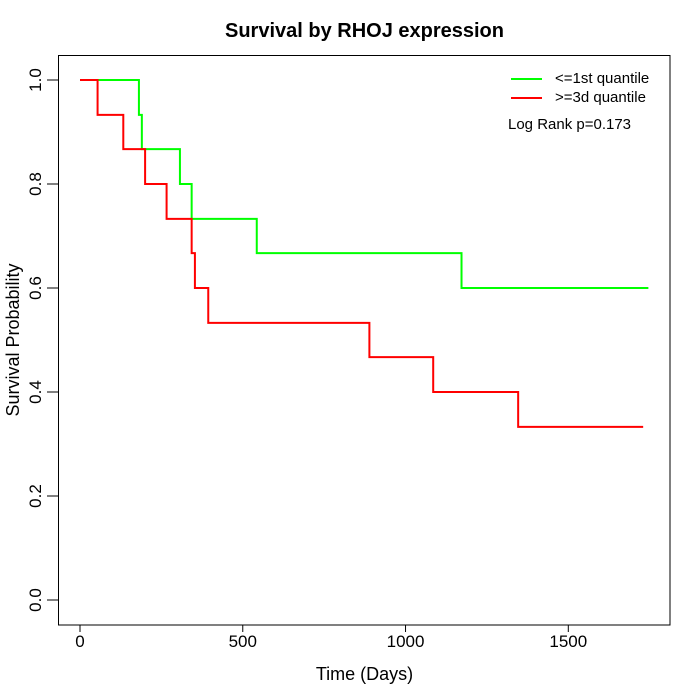 This screenshot has width=700, height=700. What do you see at coordinates (35, 80) in the screenshot?
I see `y-tick-label: 1.0` at bounding box center [35, 80].